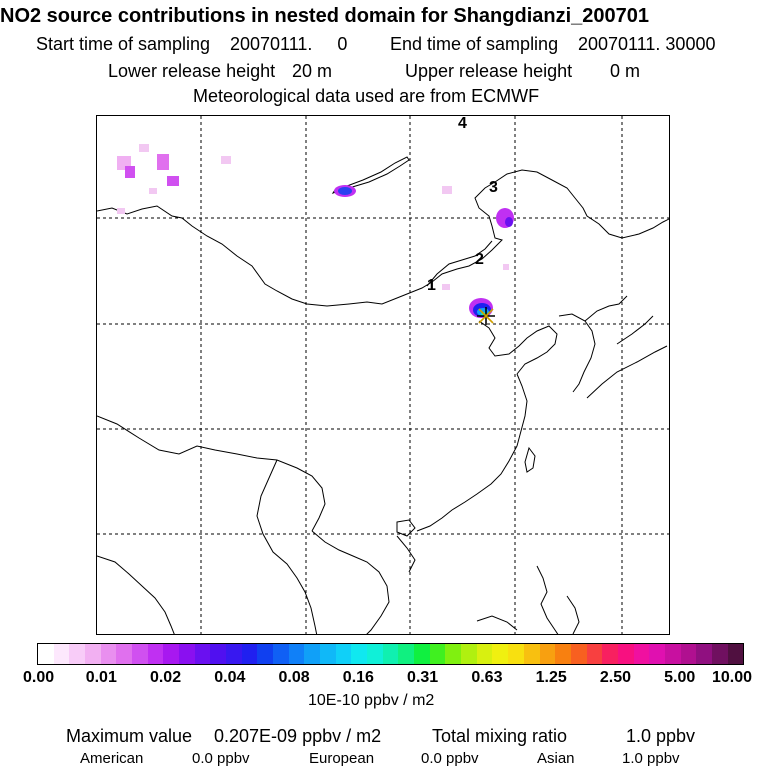  What do you see at coordinates (474, 44) in the screenshot?
I see `end-time-label: End time of sampling` at bounding box center [474, 44].